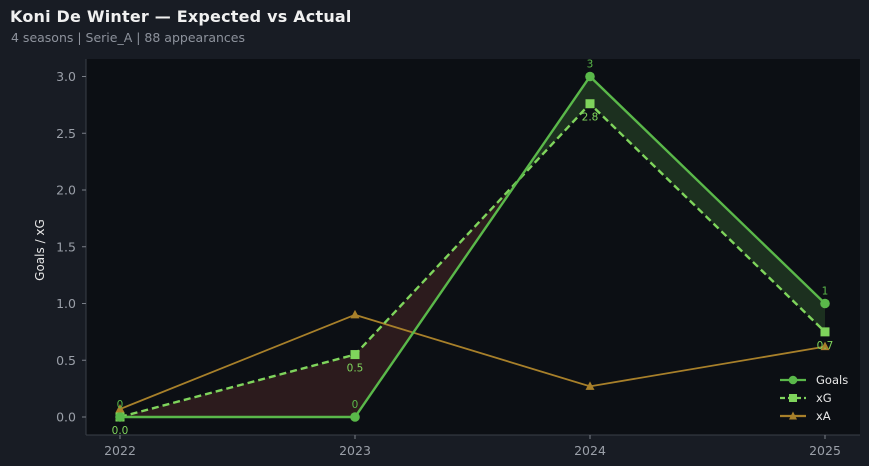 This screenshot has height=466, width=869. I want to click on performance-gap-fill, so click(707, 204).